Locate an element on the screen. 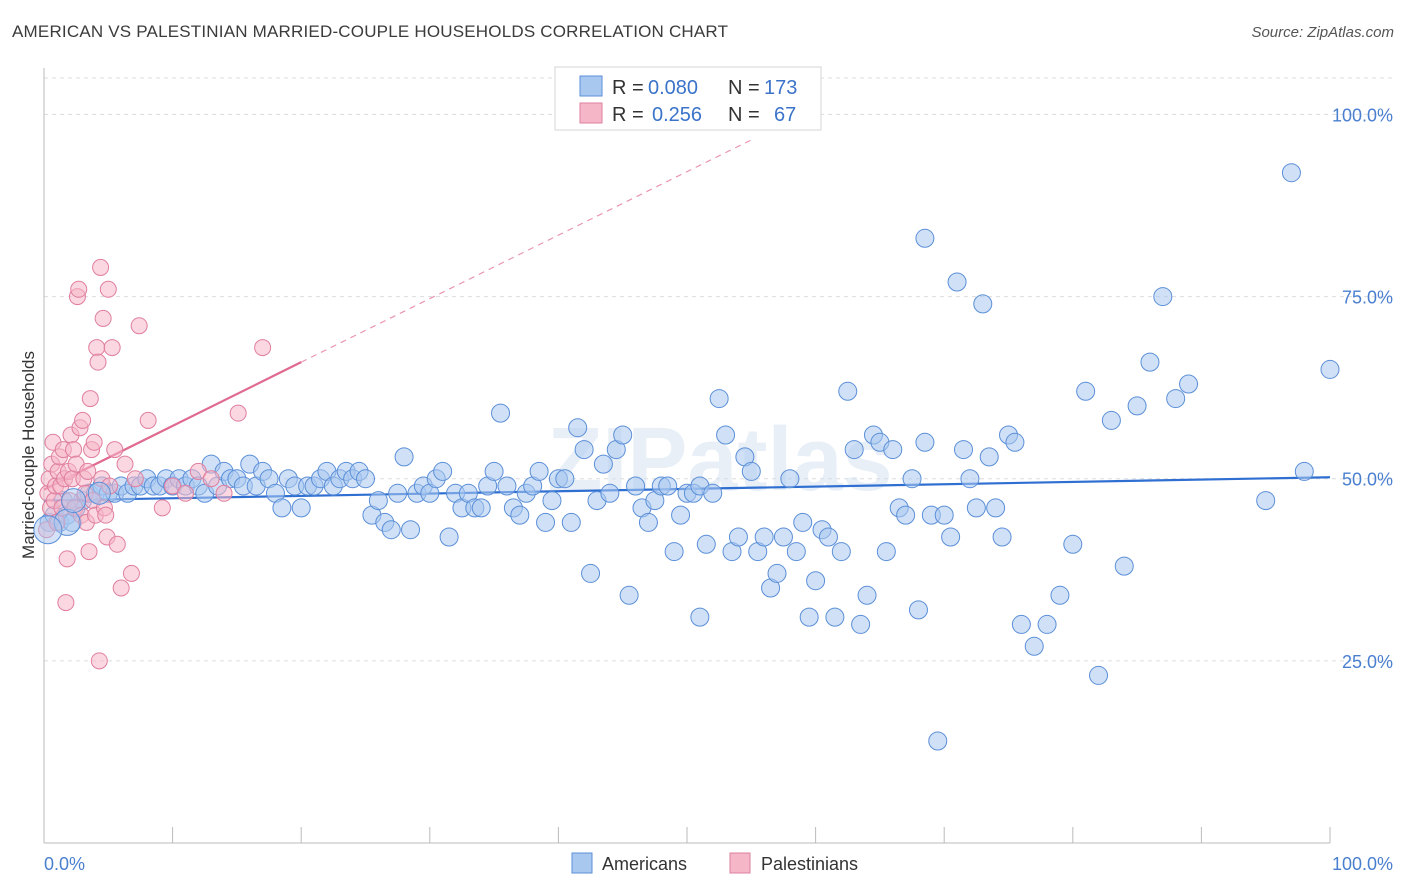 Image resolution: width=1406 pixels, height=892 pixels. legend-r-value-2: 0.256 is located at coordinates (677, 115).